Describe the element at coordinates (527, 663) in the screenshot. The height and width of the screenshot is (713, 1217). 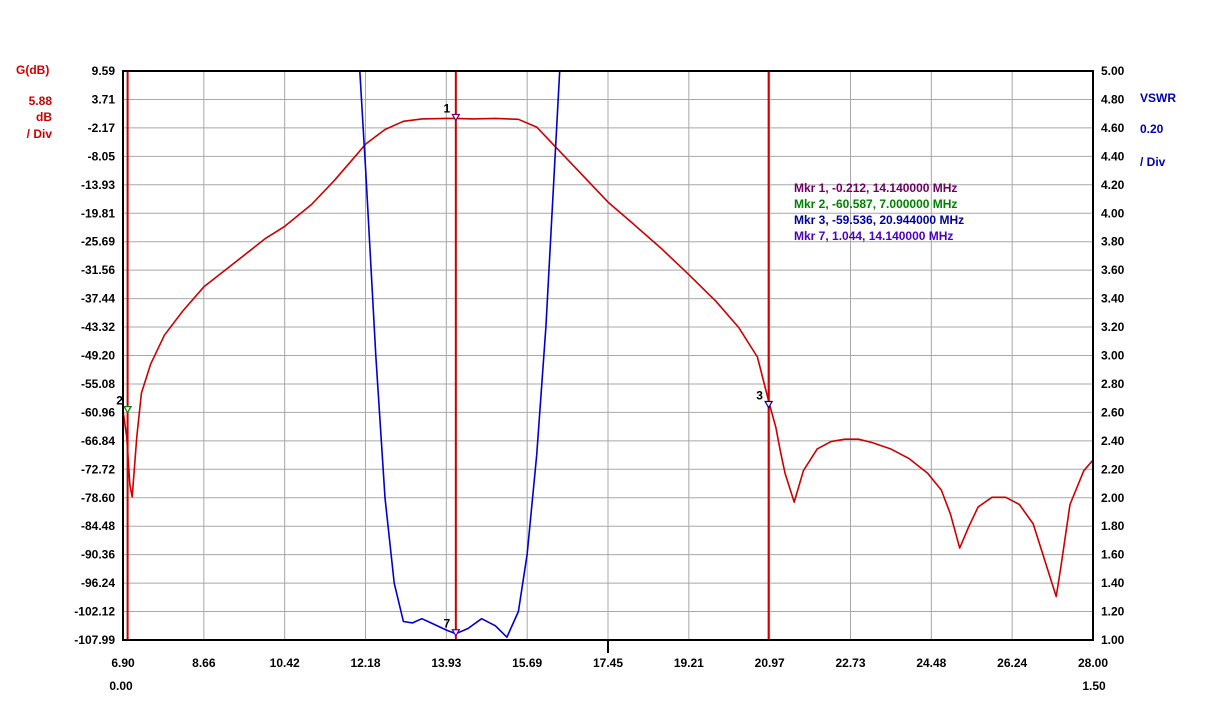
I see `x-tick-label: 15.69` at that location.